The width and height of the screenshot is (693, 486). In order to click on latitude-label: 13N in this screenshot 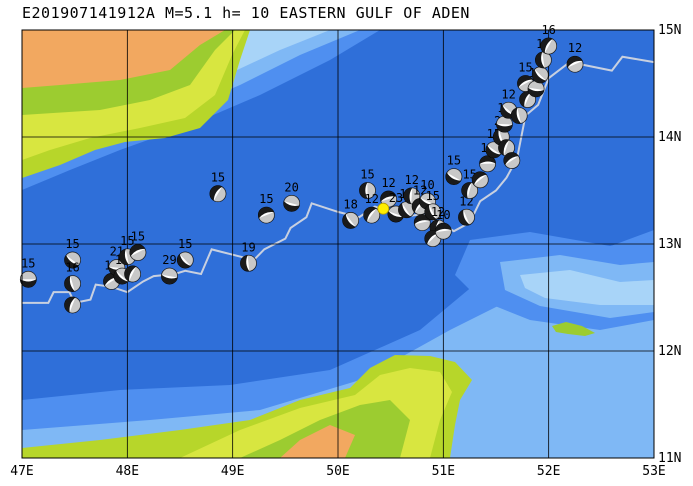, I will do `click(669, 244)`.